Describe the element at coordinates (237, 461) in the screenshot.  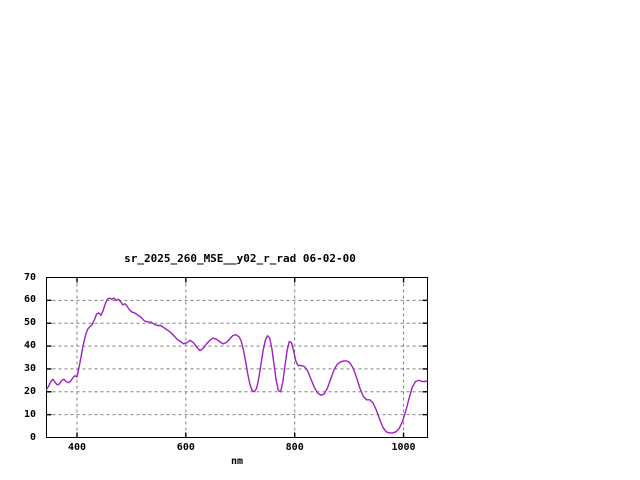
I see `x-axis-label: nm` at that location.